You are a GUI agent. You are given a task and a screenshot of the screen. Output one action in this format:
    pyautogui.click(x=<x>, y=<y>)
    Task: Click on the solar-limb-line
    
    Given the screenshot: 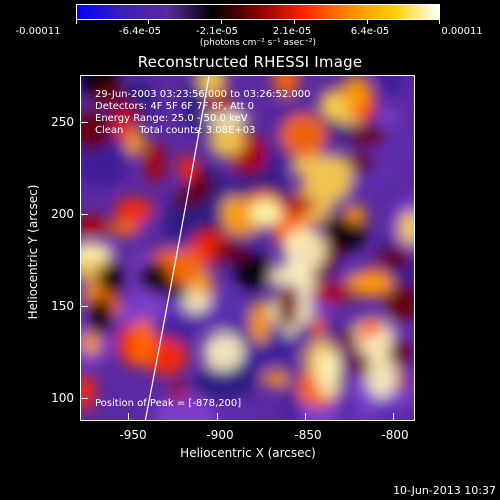 What is the action you would take?
    pyautogui.click(x=177, y=248)
    